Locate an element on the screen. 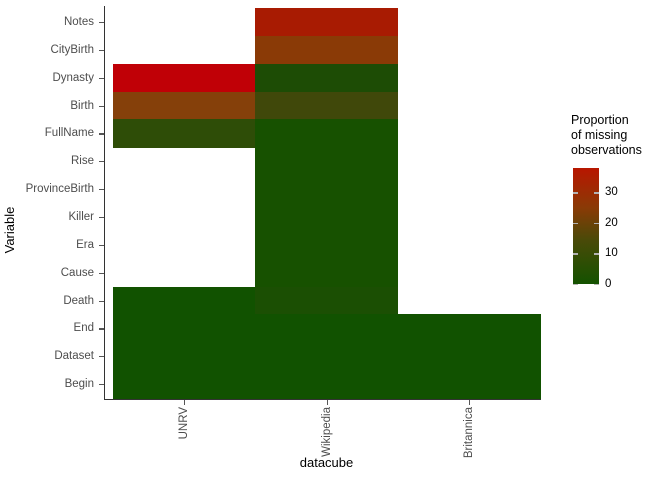  y-tick-label-era: Era is located at coordinates (85, 244).